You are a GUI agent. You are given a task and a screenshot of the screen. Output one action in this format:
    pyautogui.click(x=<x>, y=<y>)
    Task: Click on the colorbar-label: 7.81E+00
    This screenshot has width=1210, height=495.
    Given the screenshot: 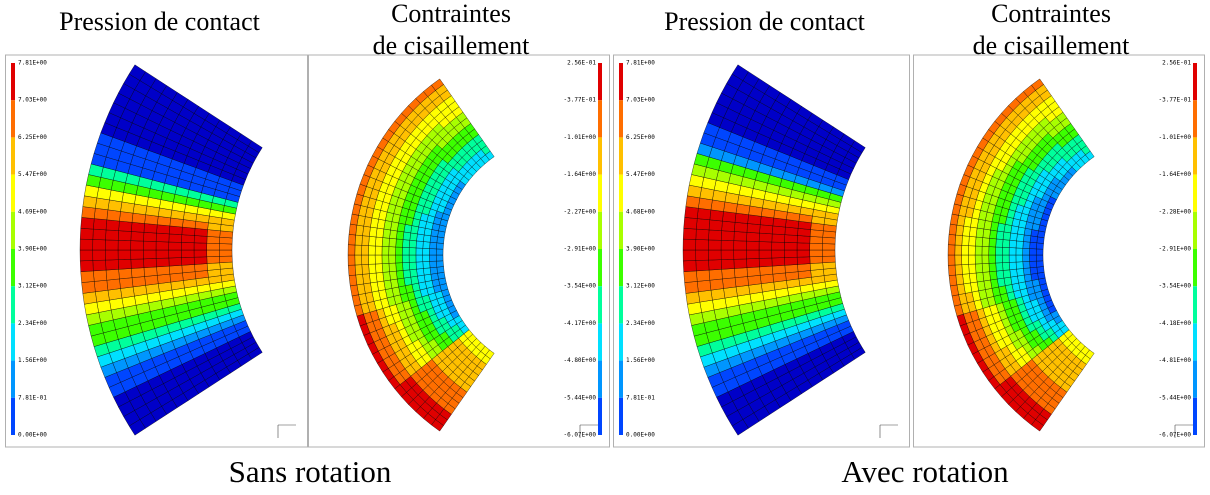 What is the action you would take?
    pyautogui.click(x=32, y=63)
    